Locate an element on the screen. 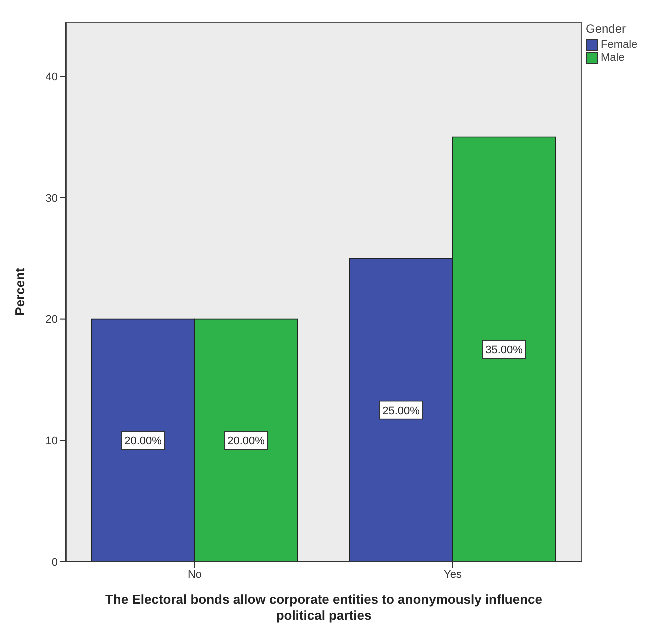 This screenshot has height=641, width=665. legend-label: Male is located at coordinates (613, 58).